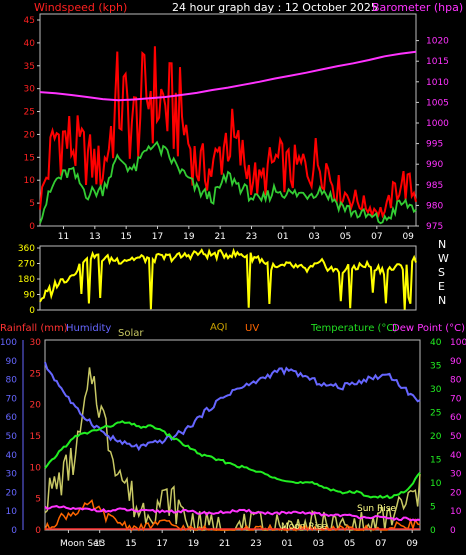  Describe the element at coordinates (29, 67) in the screenshot. I see `wind-y-tick-label: 35` at that location.